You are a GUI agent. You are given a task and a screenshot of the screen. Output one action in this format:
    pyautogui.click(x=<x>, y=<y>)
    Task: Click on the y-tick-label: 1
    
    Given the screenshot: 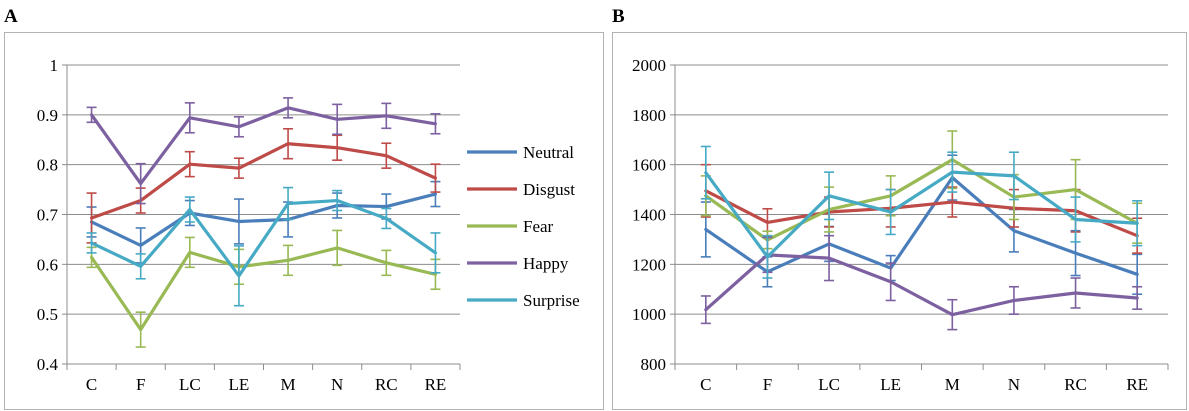 What is the action you would take?
    pyautogui.click(x=54, y=65)
    